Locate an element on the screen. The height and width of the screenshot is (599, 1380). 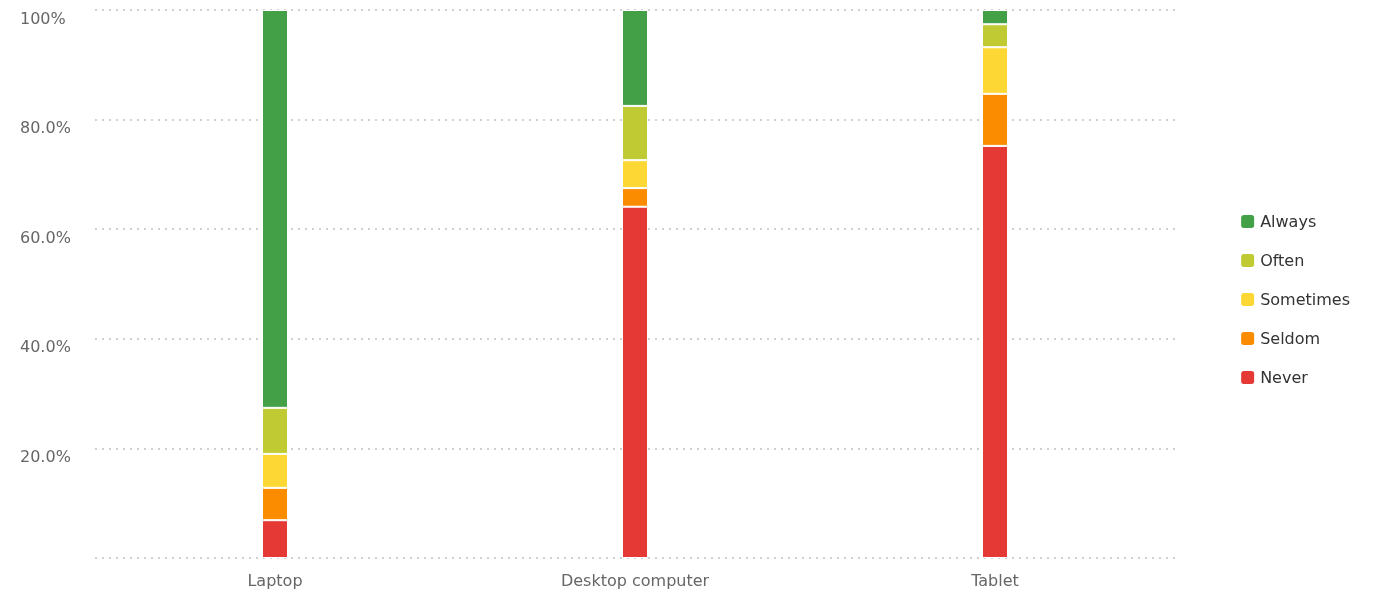
legend-label: Never is located at coordinates (1284, 377).